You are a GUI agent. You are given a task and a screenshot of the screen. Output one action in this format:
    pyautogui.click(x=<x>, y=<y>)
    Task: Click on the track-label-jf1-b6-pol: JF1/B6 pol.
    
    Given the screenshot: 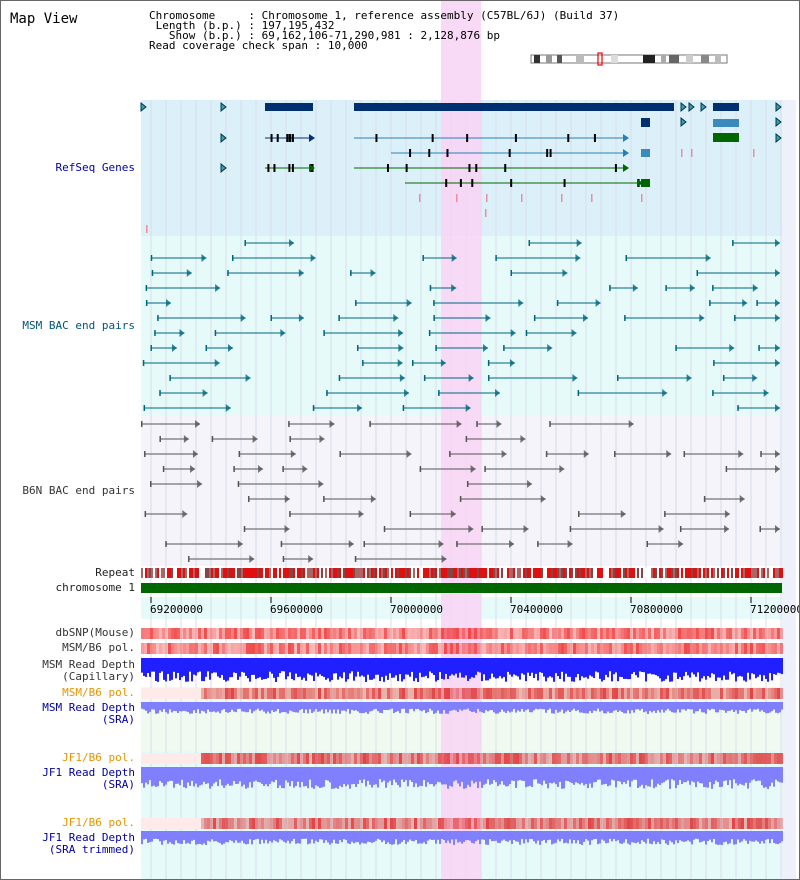 What is the action you would take?
    pyautogui.click(x=98, y=757)
    